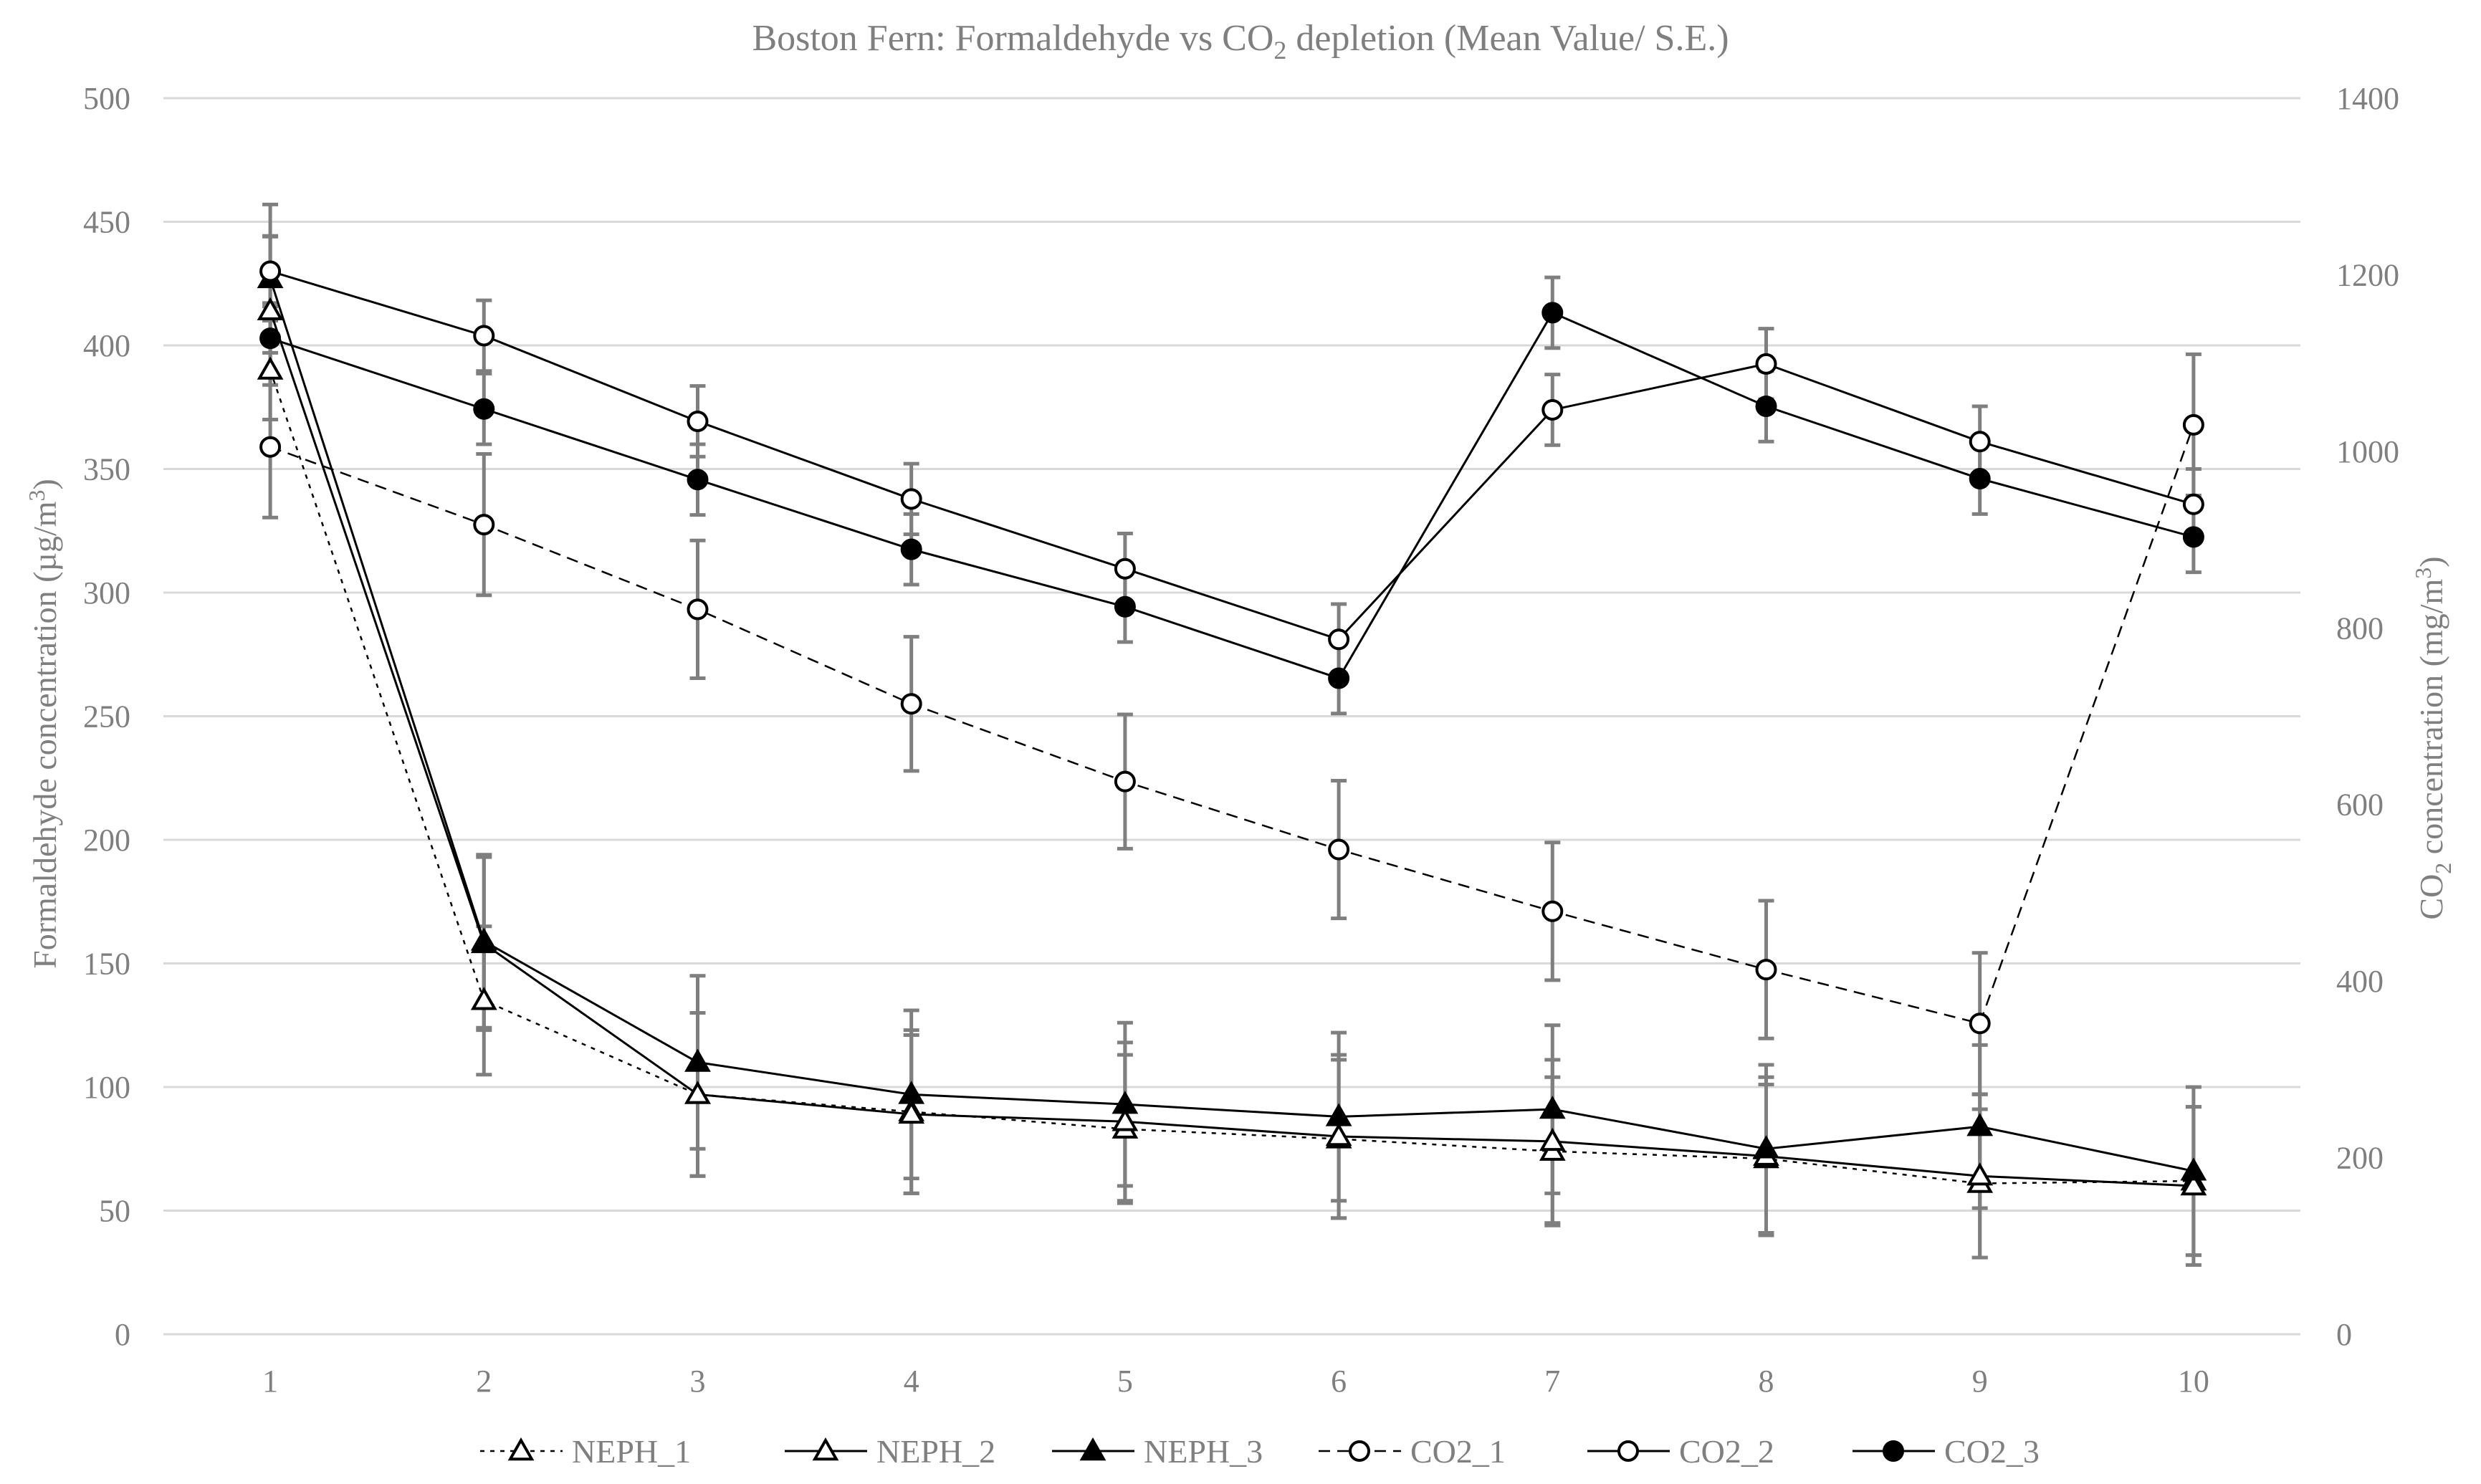  I want to click on x-tick-4: 4, so click(911, 1381).